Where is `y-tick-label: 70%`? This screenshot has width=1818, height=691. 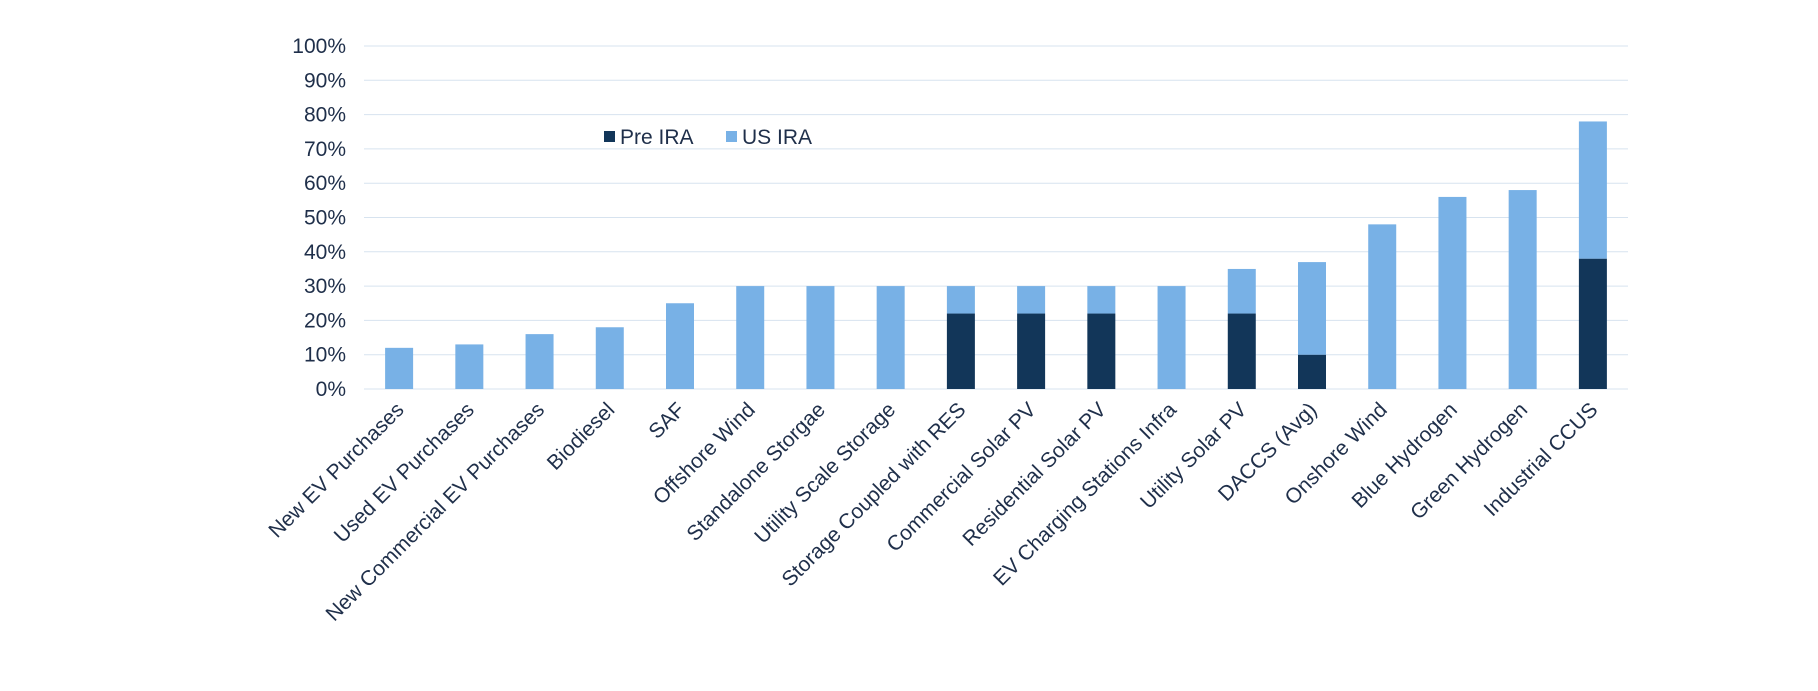
y-tick-label: 70% is located at coordinates (325, 149).